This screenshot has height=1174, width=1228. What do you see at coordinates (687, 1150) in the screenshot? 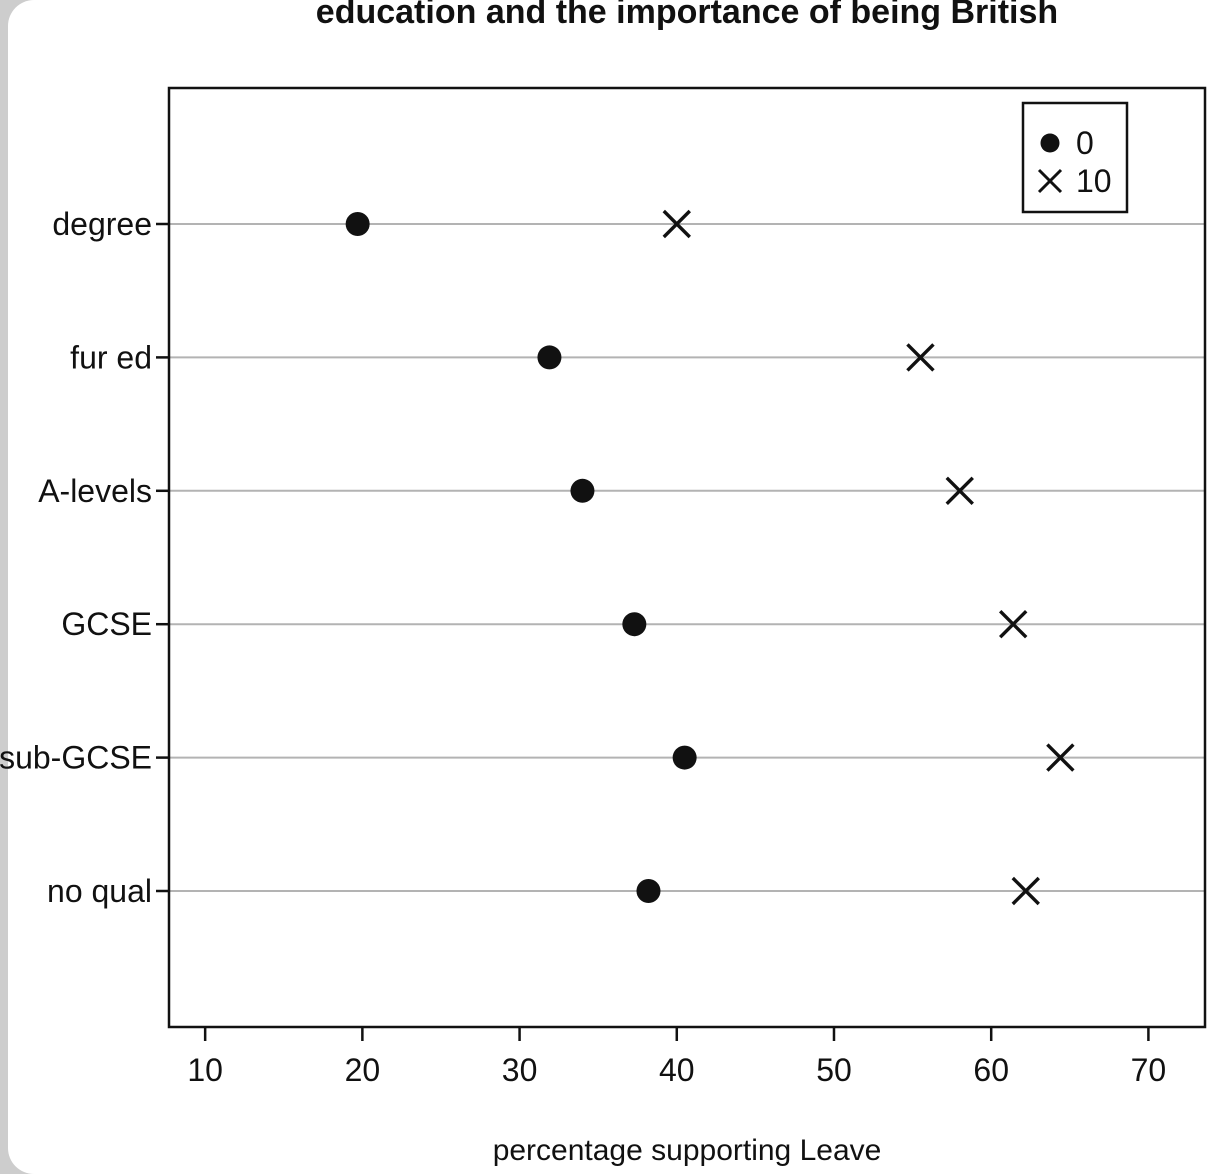
I see `x-axis-label: percentage supporting Leave` at bounding box center [687, 1150].